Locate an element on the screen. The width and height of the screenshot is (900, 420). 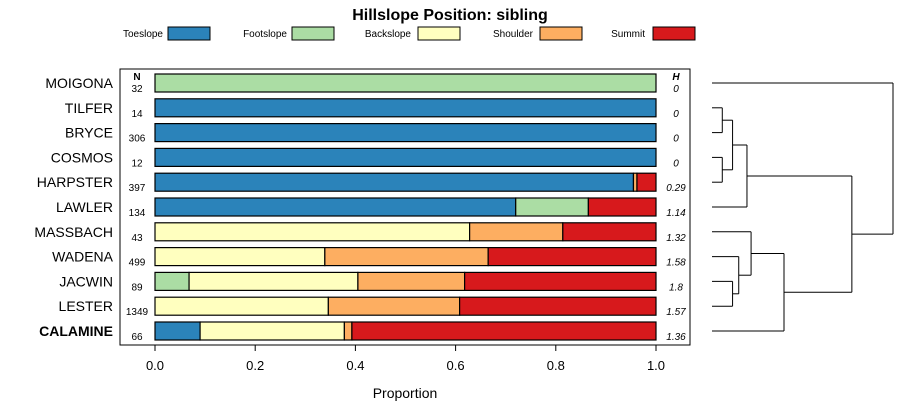
legend-label: Toeslope is located at coordinates (143, 34).